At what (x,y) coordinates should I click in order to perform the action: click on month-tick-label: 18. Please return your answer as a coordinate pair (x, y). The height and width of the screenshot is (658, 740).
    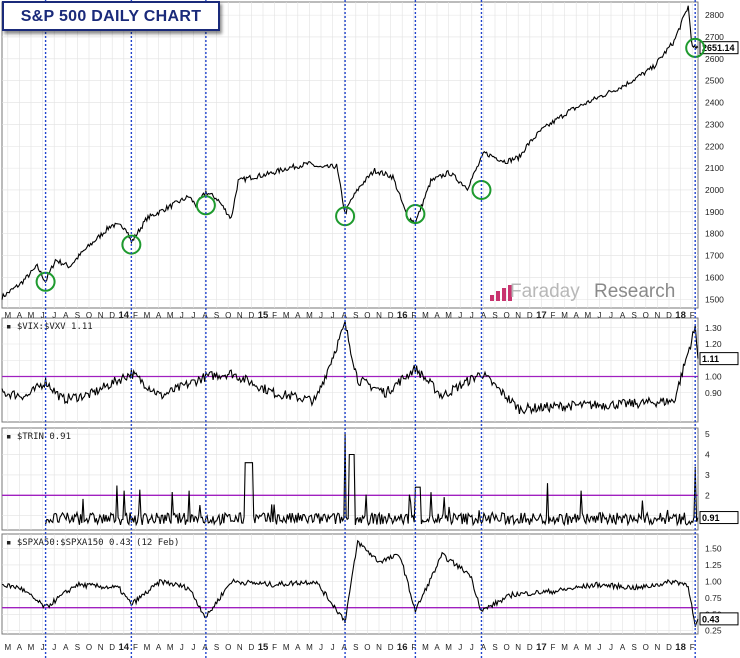
    Looking at the image, I should click on (680, 315).